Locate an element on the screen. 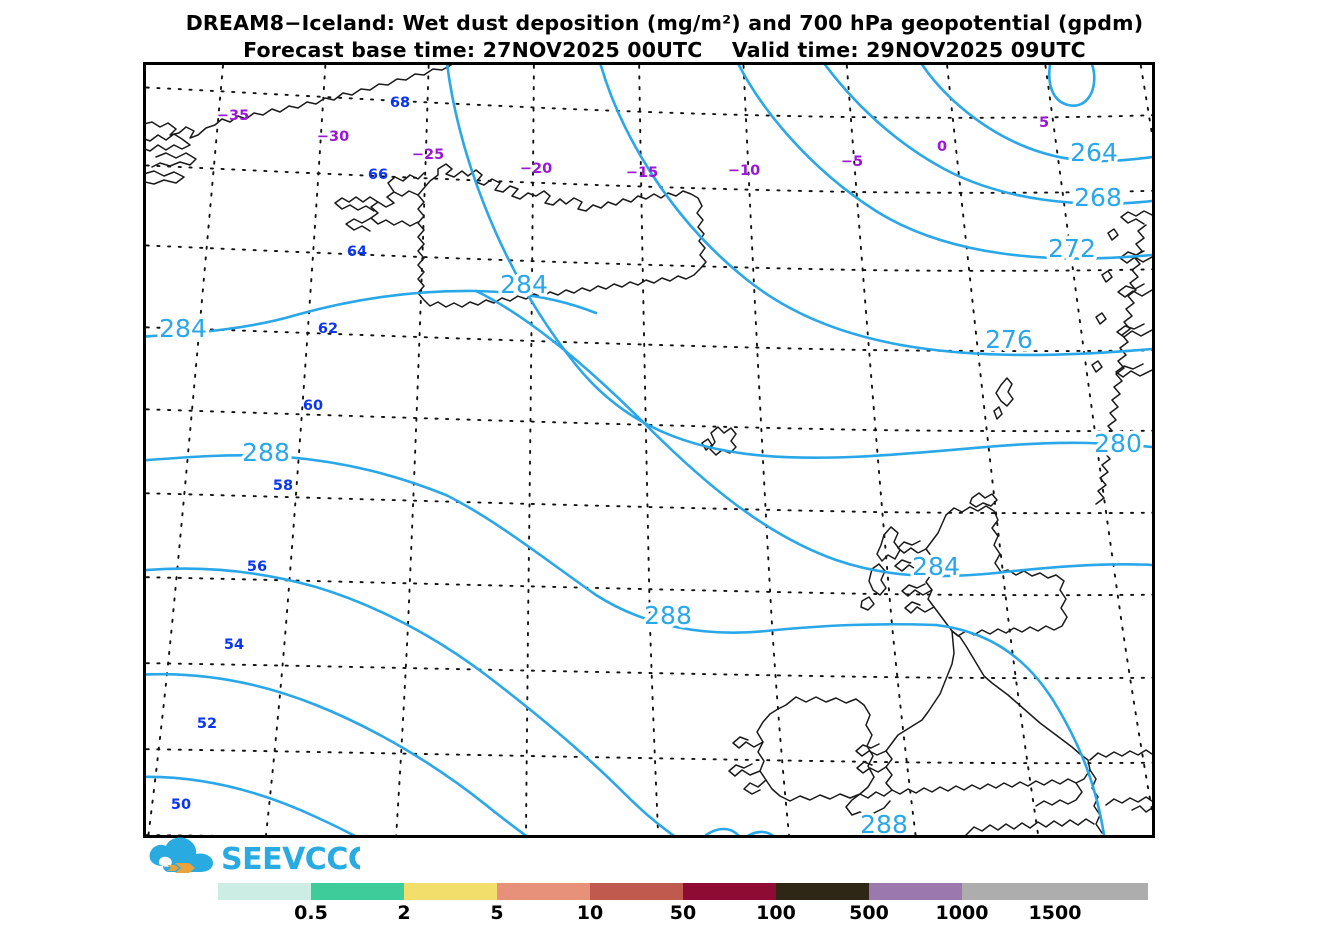  contour-label-halo: 280 is located at coordinates (1118, 443).